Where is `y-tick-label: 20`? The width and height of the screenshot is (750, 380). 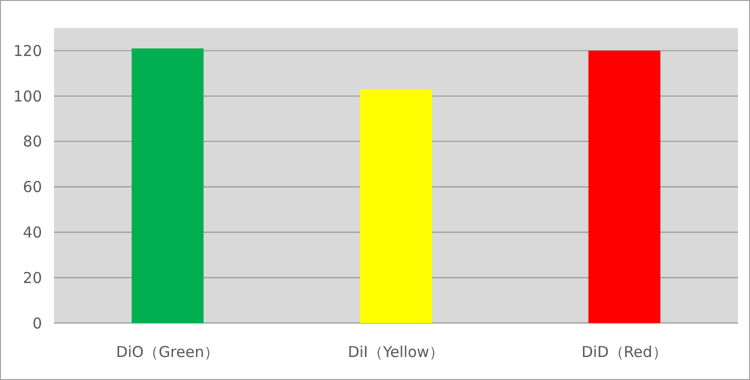
y-tick-label: 20 is located at coordinates (32, 277).